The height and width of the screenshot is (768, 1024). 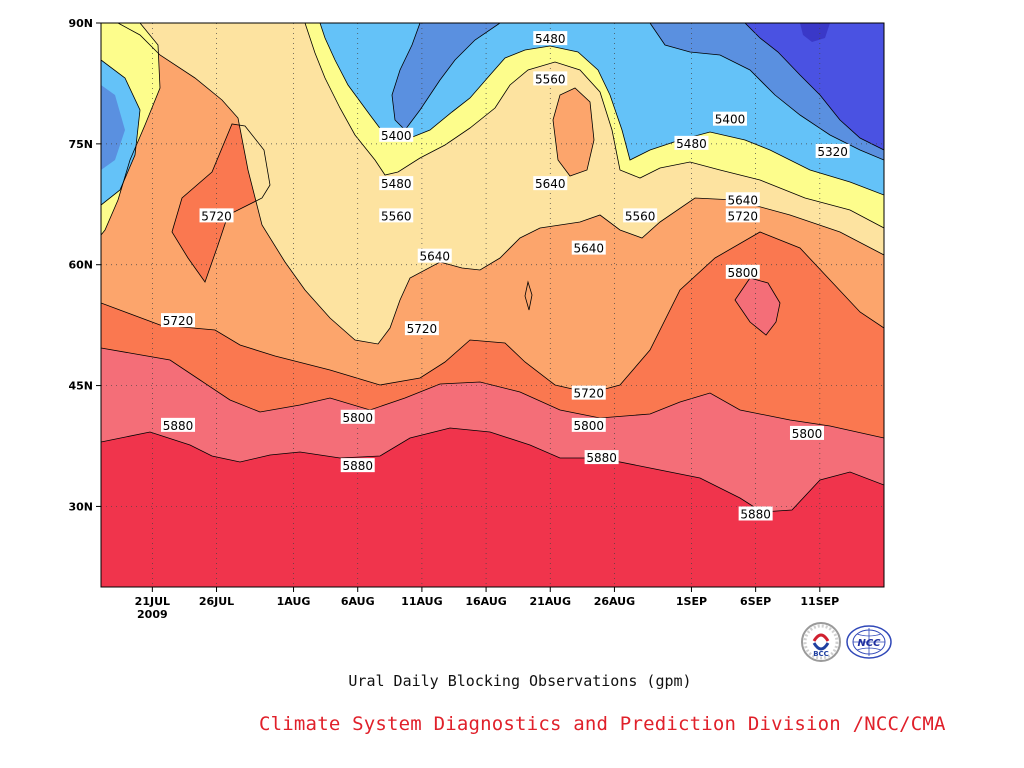 What do you see at coordinates (614, 601) in the screenshot?
I see `x-tick-label: 26AUG` at bounding box center [614, 601].